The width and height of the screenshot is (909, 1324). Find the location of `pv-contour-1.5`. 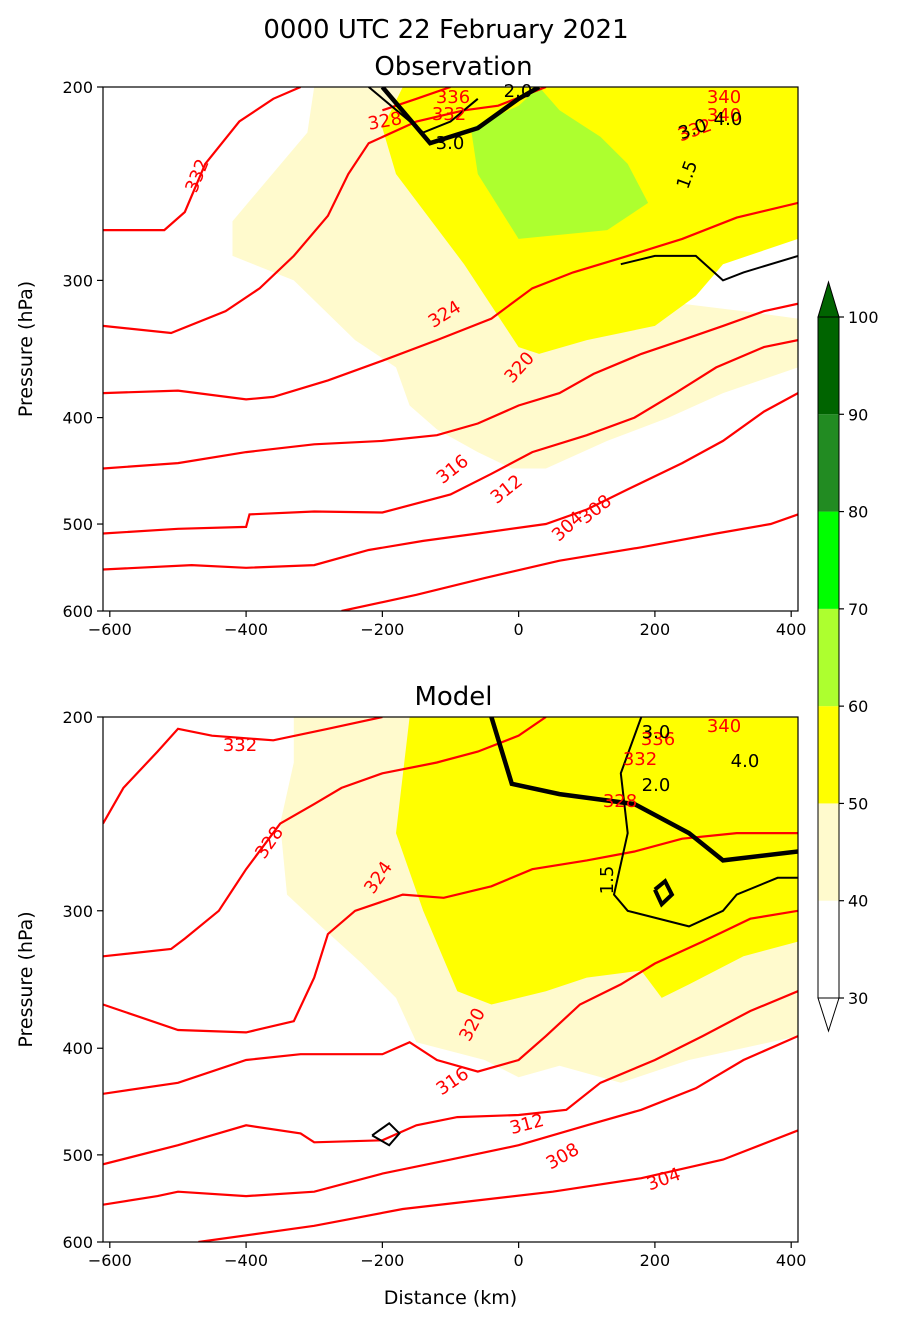

pv-contour-1.5 is located at coordinates (709, 268).